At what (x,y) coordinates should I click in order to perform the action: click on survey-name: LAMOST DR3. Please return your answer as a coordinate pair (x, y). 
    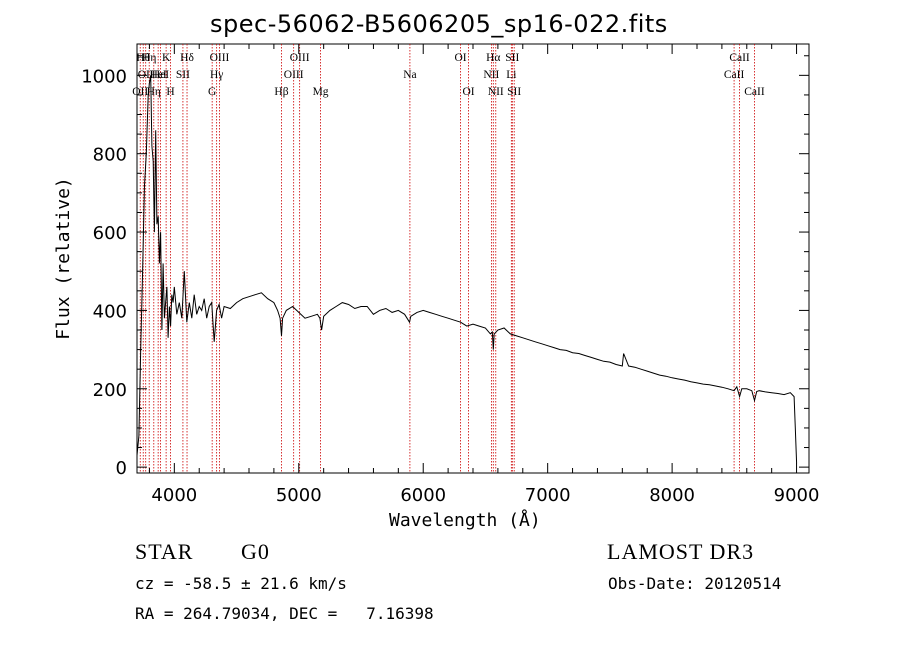
    Looking at the image, I should click on (681, 551).